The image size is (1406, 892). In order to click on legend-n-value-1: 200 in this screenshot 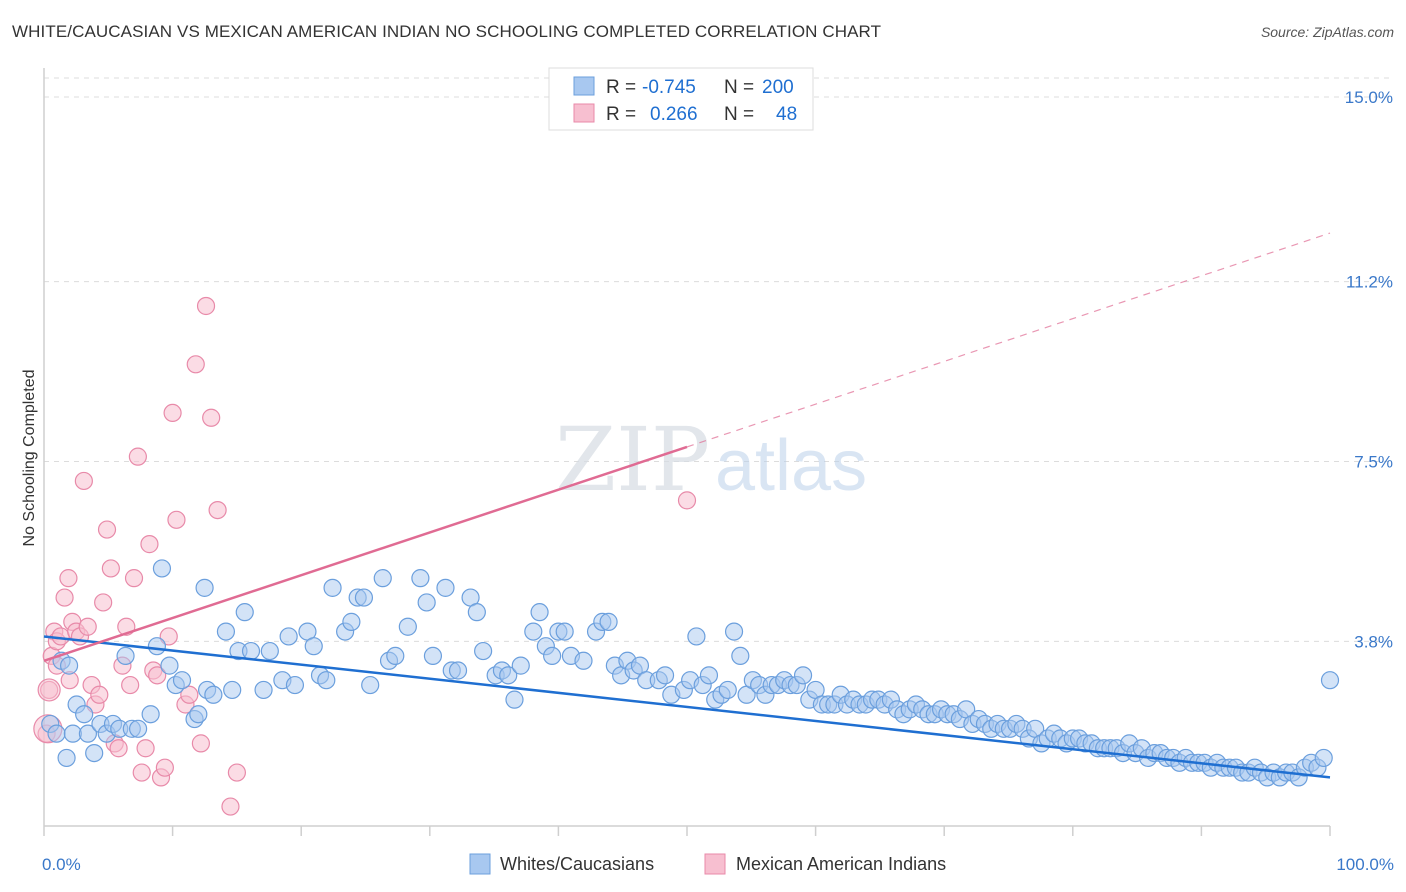, I will do `click(778, 87)`.